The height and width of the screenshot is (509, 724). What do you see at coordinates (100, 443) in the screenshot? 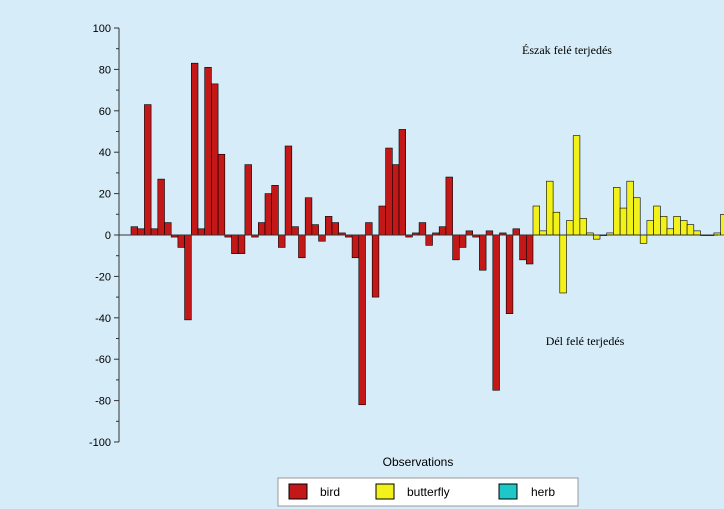
I see `y-tick-label: -100` at bounding box center [100, 443].